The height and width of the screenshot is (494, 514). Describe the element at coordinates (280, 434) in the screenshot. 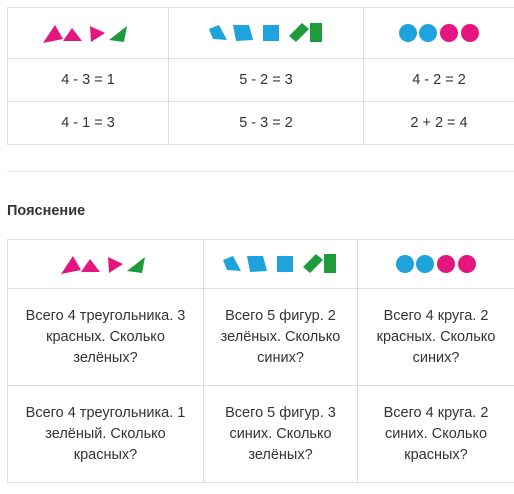

I see `explanation-cell: Всего 5 фигур. 3 синих. Сколько зелёных?` at that location.